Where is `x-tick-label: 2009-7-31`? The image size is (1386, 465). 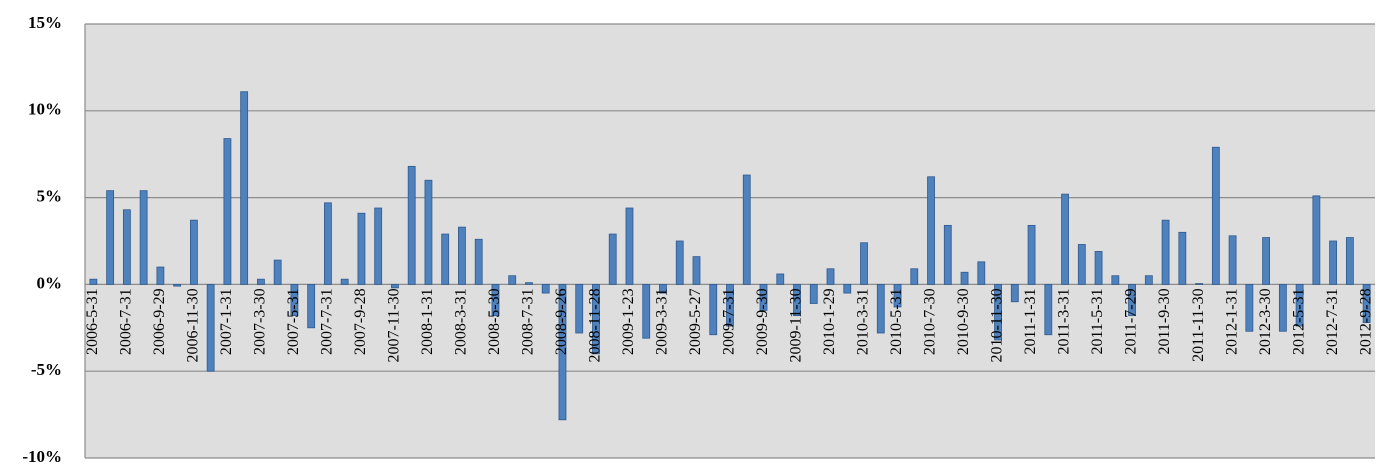 x-tick-label: 2009-7-31 is located at coordinates (729, 321).